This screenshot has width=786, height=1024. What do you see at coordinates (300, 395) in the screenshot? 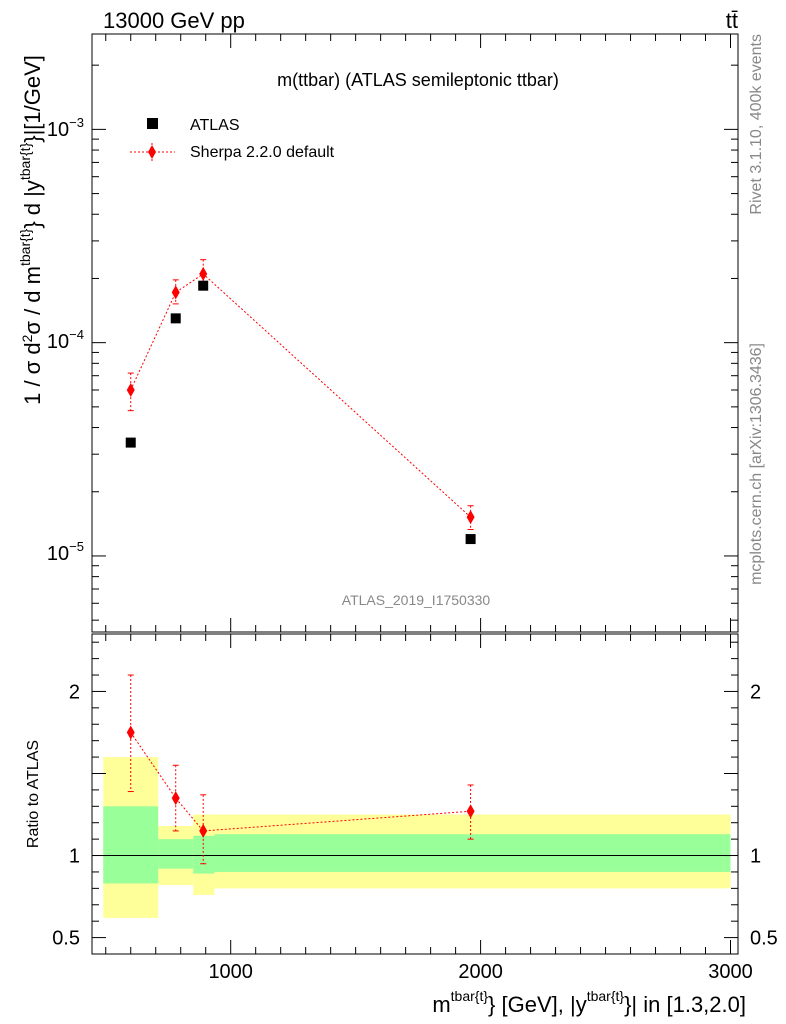
I see `sherpa-line` at bounding box center [300, 395].